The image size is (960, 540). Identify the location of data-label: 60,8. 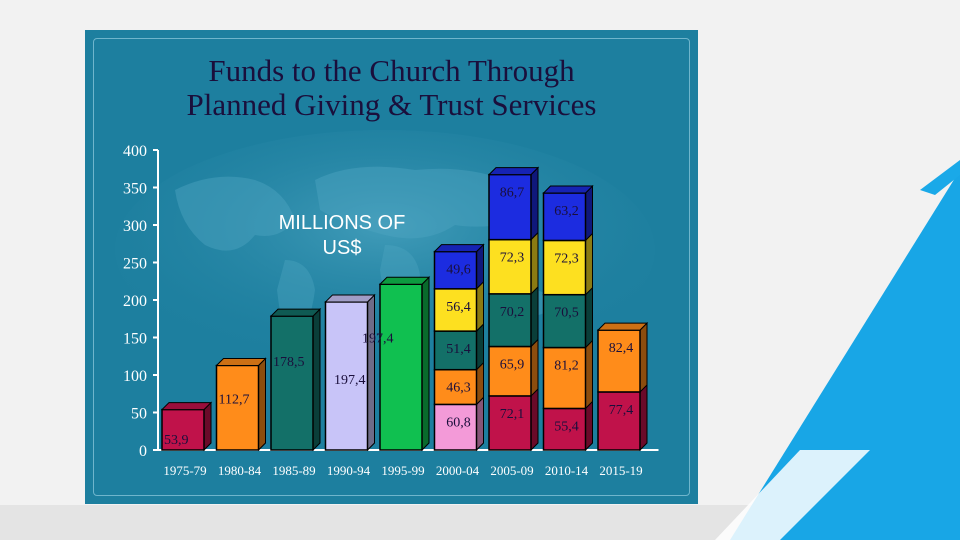
(458, 422).